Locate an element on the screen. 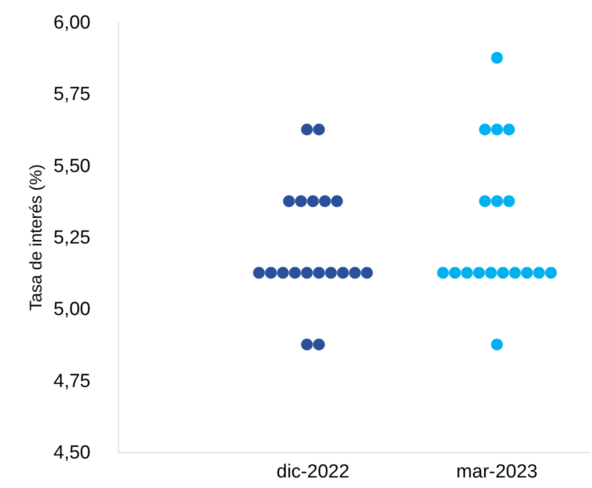  y-tick-label: 5,75 is located at coordinates (72, 95).